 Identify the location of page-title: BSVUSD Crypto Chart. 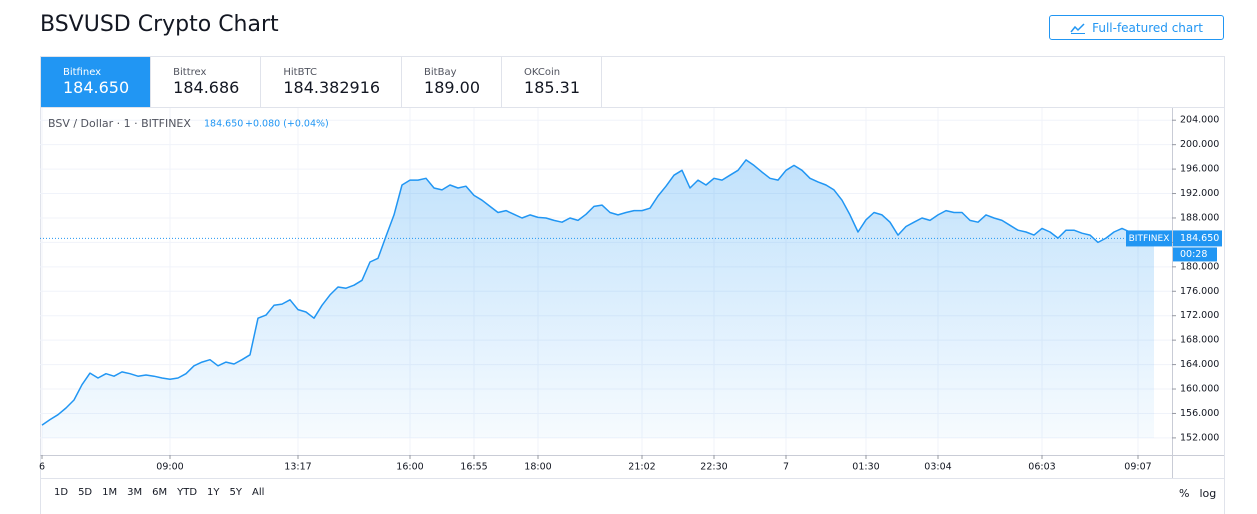
(159, 24).